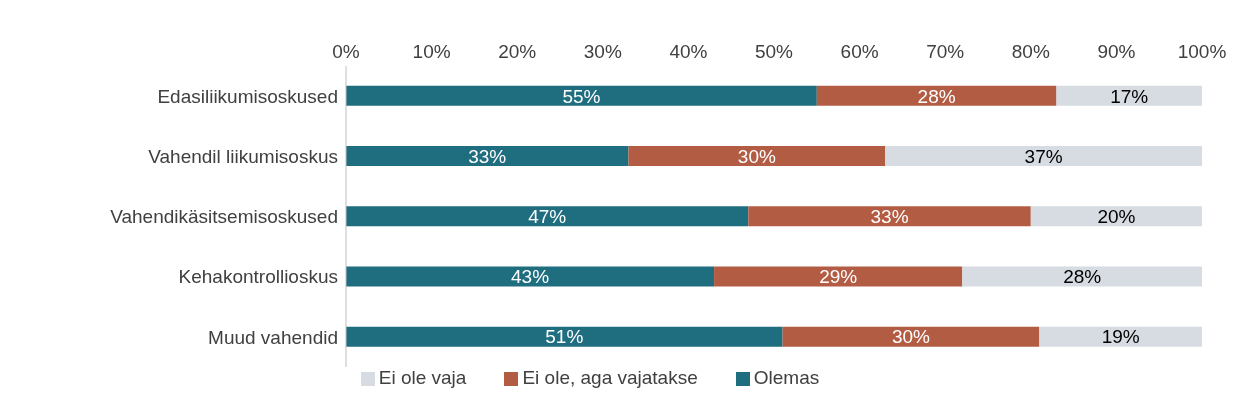  I want to click on legend-label: Olemas, so click(786, 377).